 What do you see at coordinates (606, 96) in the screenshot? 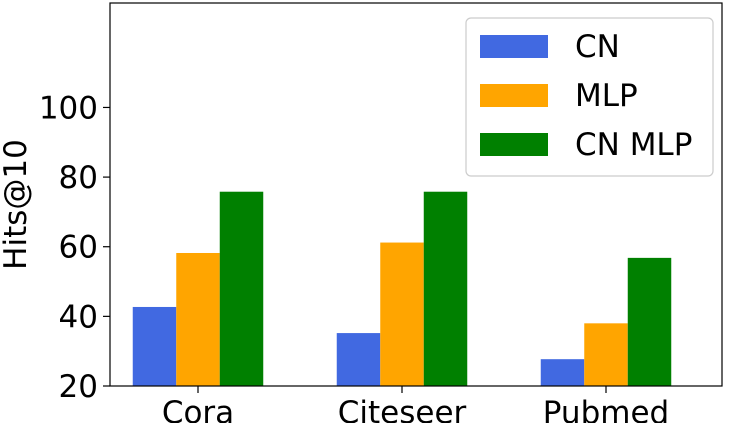
I see `legend-label-mlp: MLP` at bounding box center [606, 96].